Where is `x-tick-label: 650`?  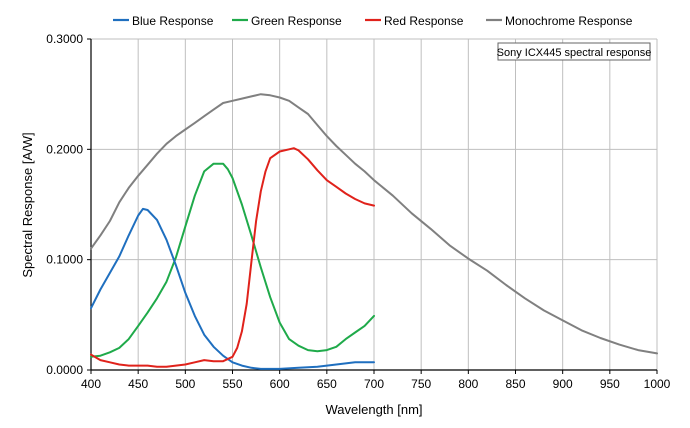
x-tick-label: 650 is located at coordinates (327, 384).